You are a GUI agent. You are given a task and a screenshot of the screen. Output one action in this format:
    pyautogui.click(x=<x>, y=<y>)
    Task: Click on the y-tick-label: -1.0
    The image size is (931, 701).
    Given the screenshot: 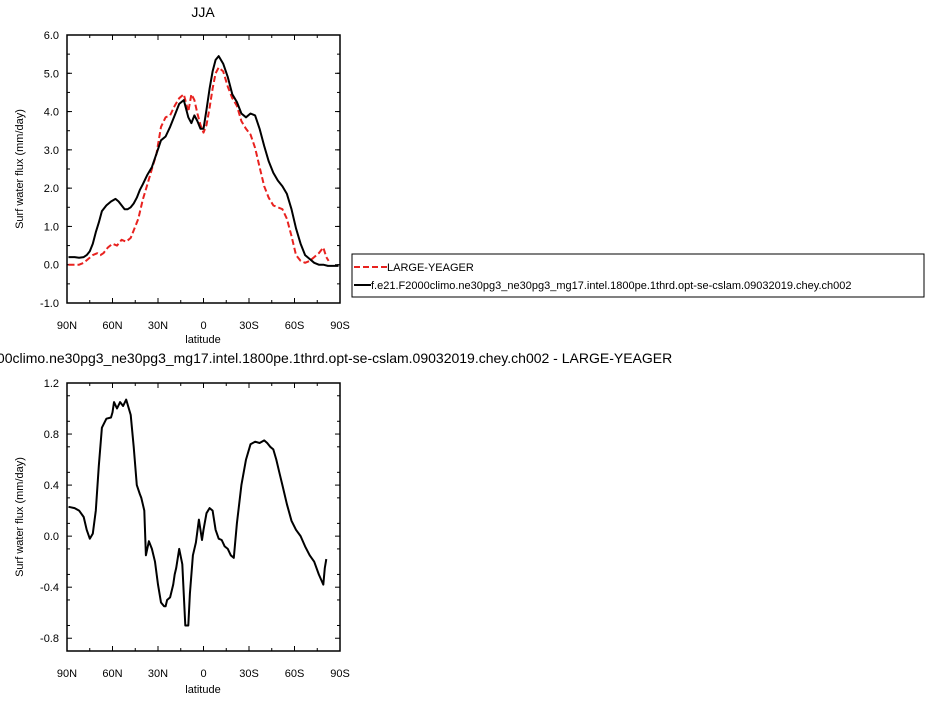 What is the action you would take?
    pyautogui.click(x=49, y=304)
    